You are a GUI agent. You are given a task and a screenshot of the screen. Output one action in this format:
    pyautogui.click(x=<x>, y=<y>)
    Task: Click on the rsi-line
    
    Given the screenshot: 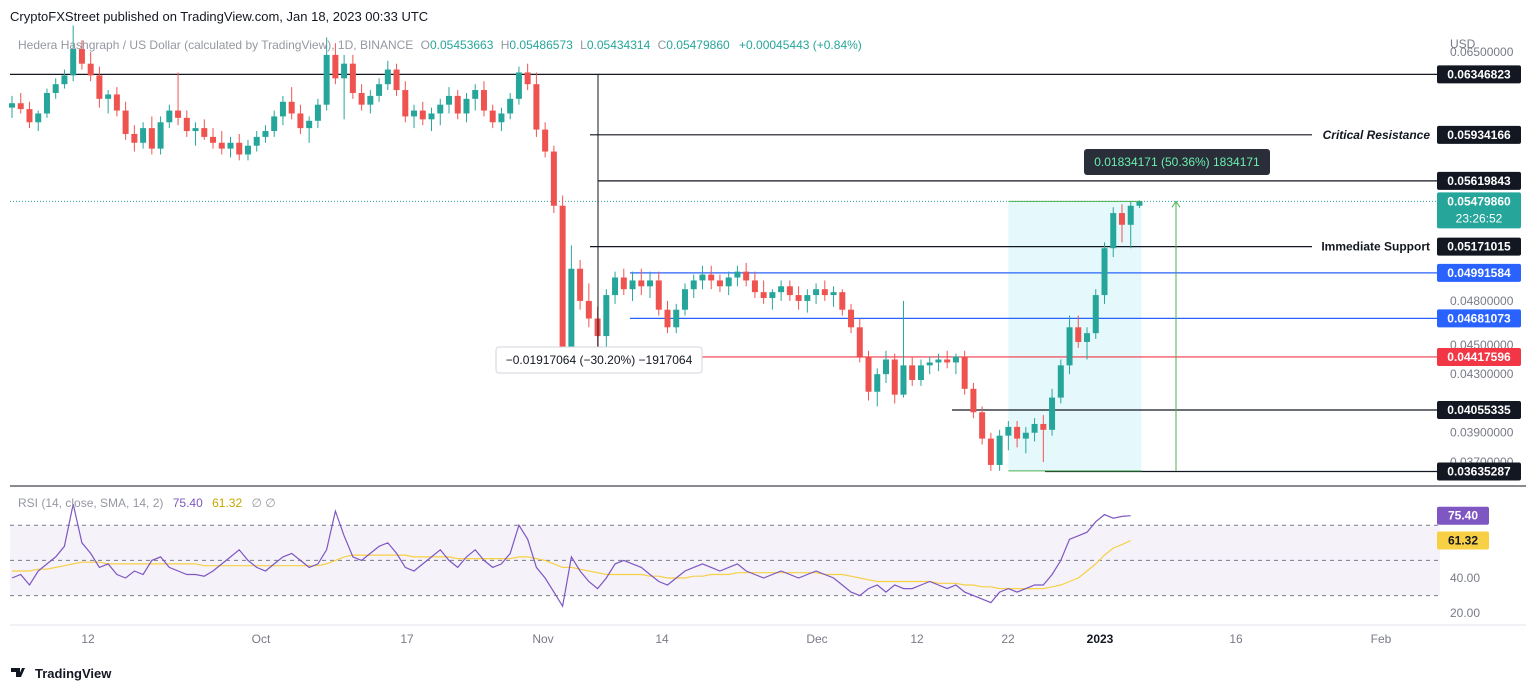 What is the action you would take?
    pyautogui.click(x=571, y=555)
    